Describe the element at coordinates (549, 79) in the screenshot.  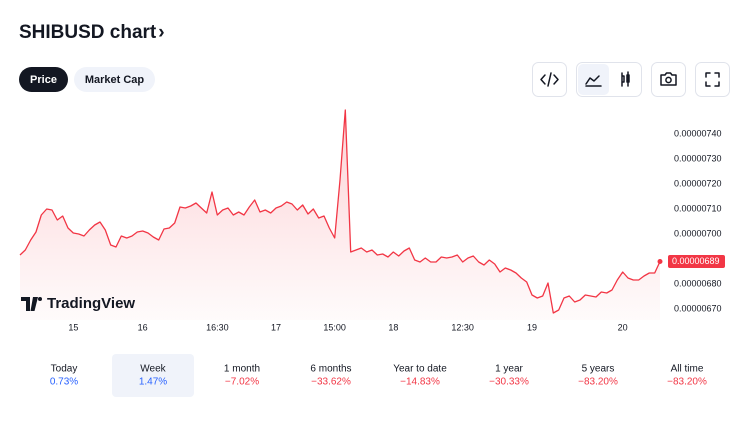
I see `embed-icon` at that location.